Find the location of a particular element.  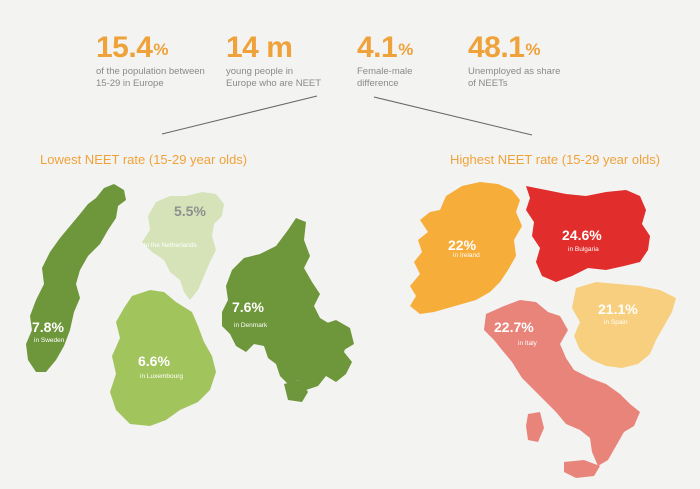

italy-label: in Italy is located at coordinates (528, 343).